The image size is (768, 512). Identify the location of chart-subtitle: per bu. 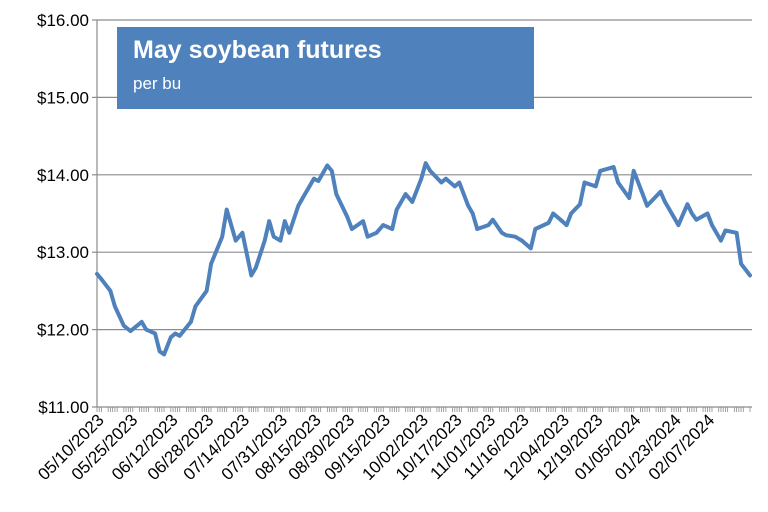
(157, 83).